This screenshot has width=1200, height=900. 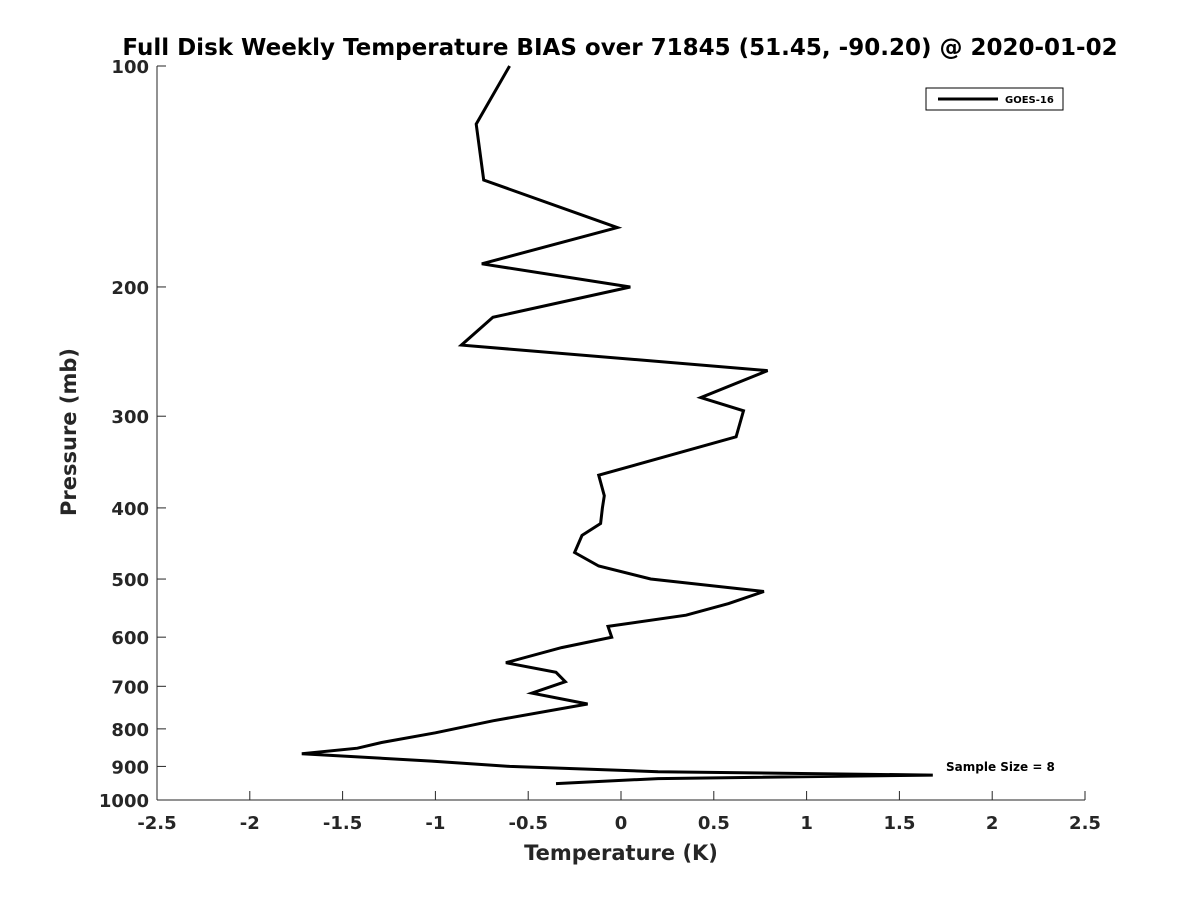 What do you see at coordinates (132, 434) in the screenshot?
I see `y-axis-ticks: 100 200 300 400 500 600 700 800 900 1000` at bounding box center [132, 434].